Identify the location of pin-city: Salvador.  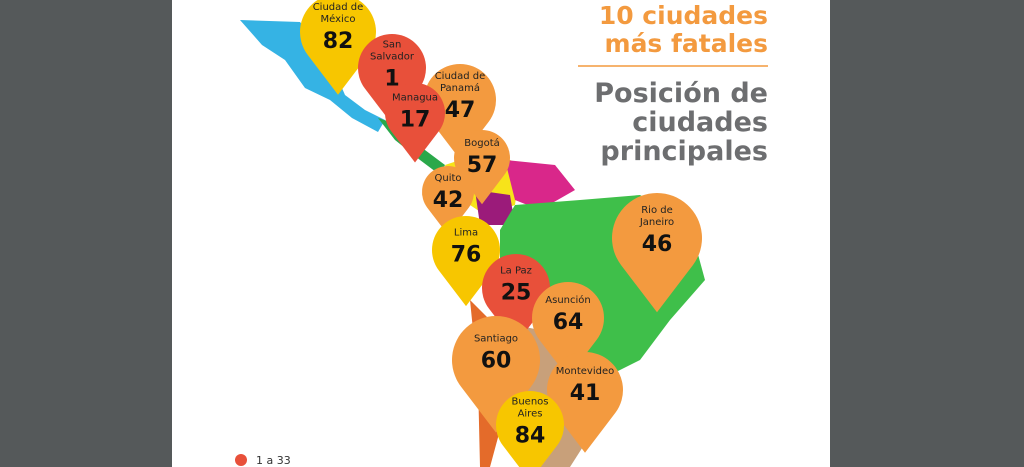
(392, 57).